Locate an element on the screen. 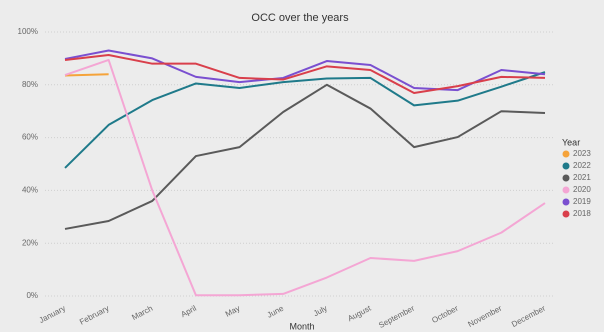 The image size is (604, 332). x-axis-title: Month is located at coordinates (301, 326).